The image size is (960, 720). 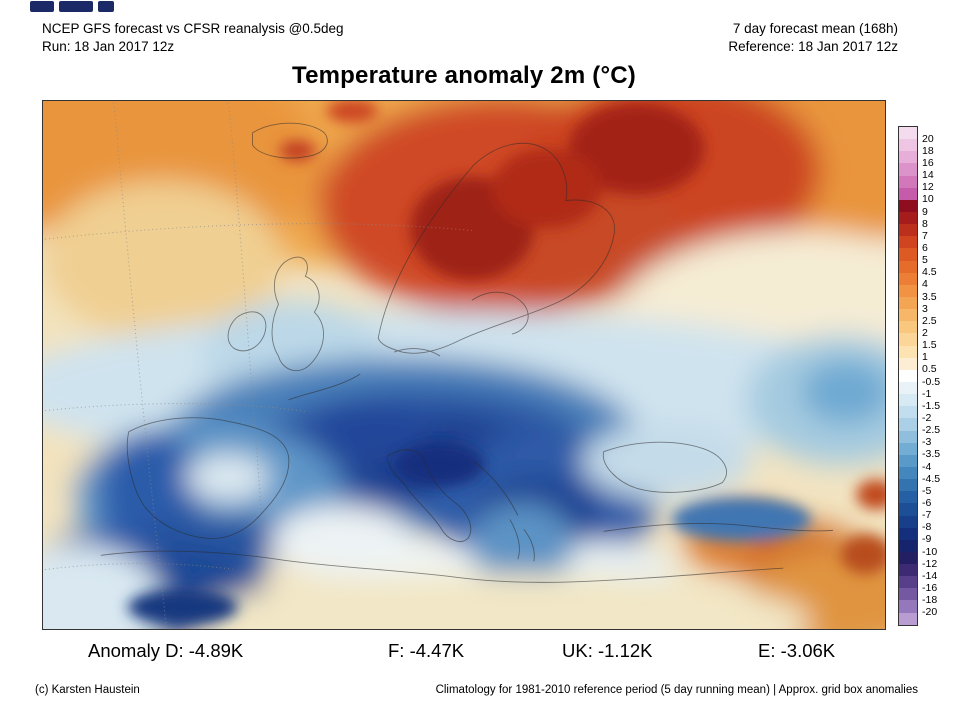 What do you see at coordinates (797, 650) in the screenshot?
I see `anomaly-value-spain: E: -3.06K` at bounding box center [797, 650].